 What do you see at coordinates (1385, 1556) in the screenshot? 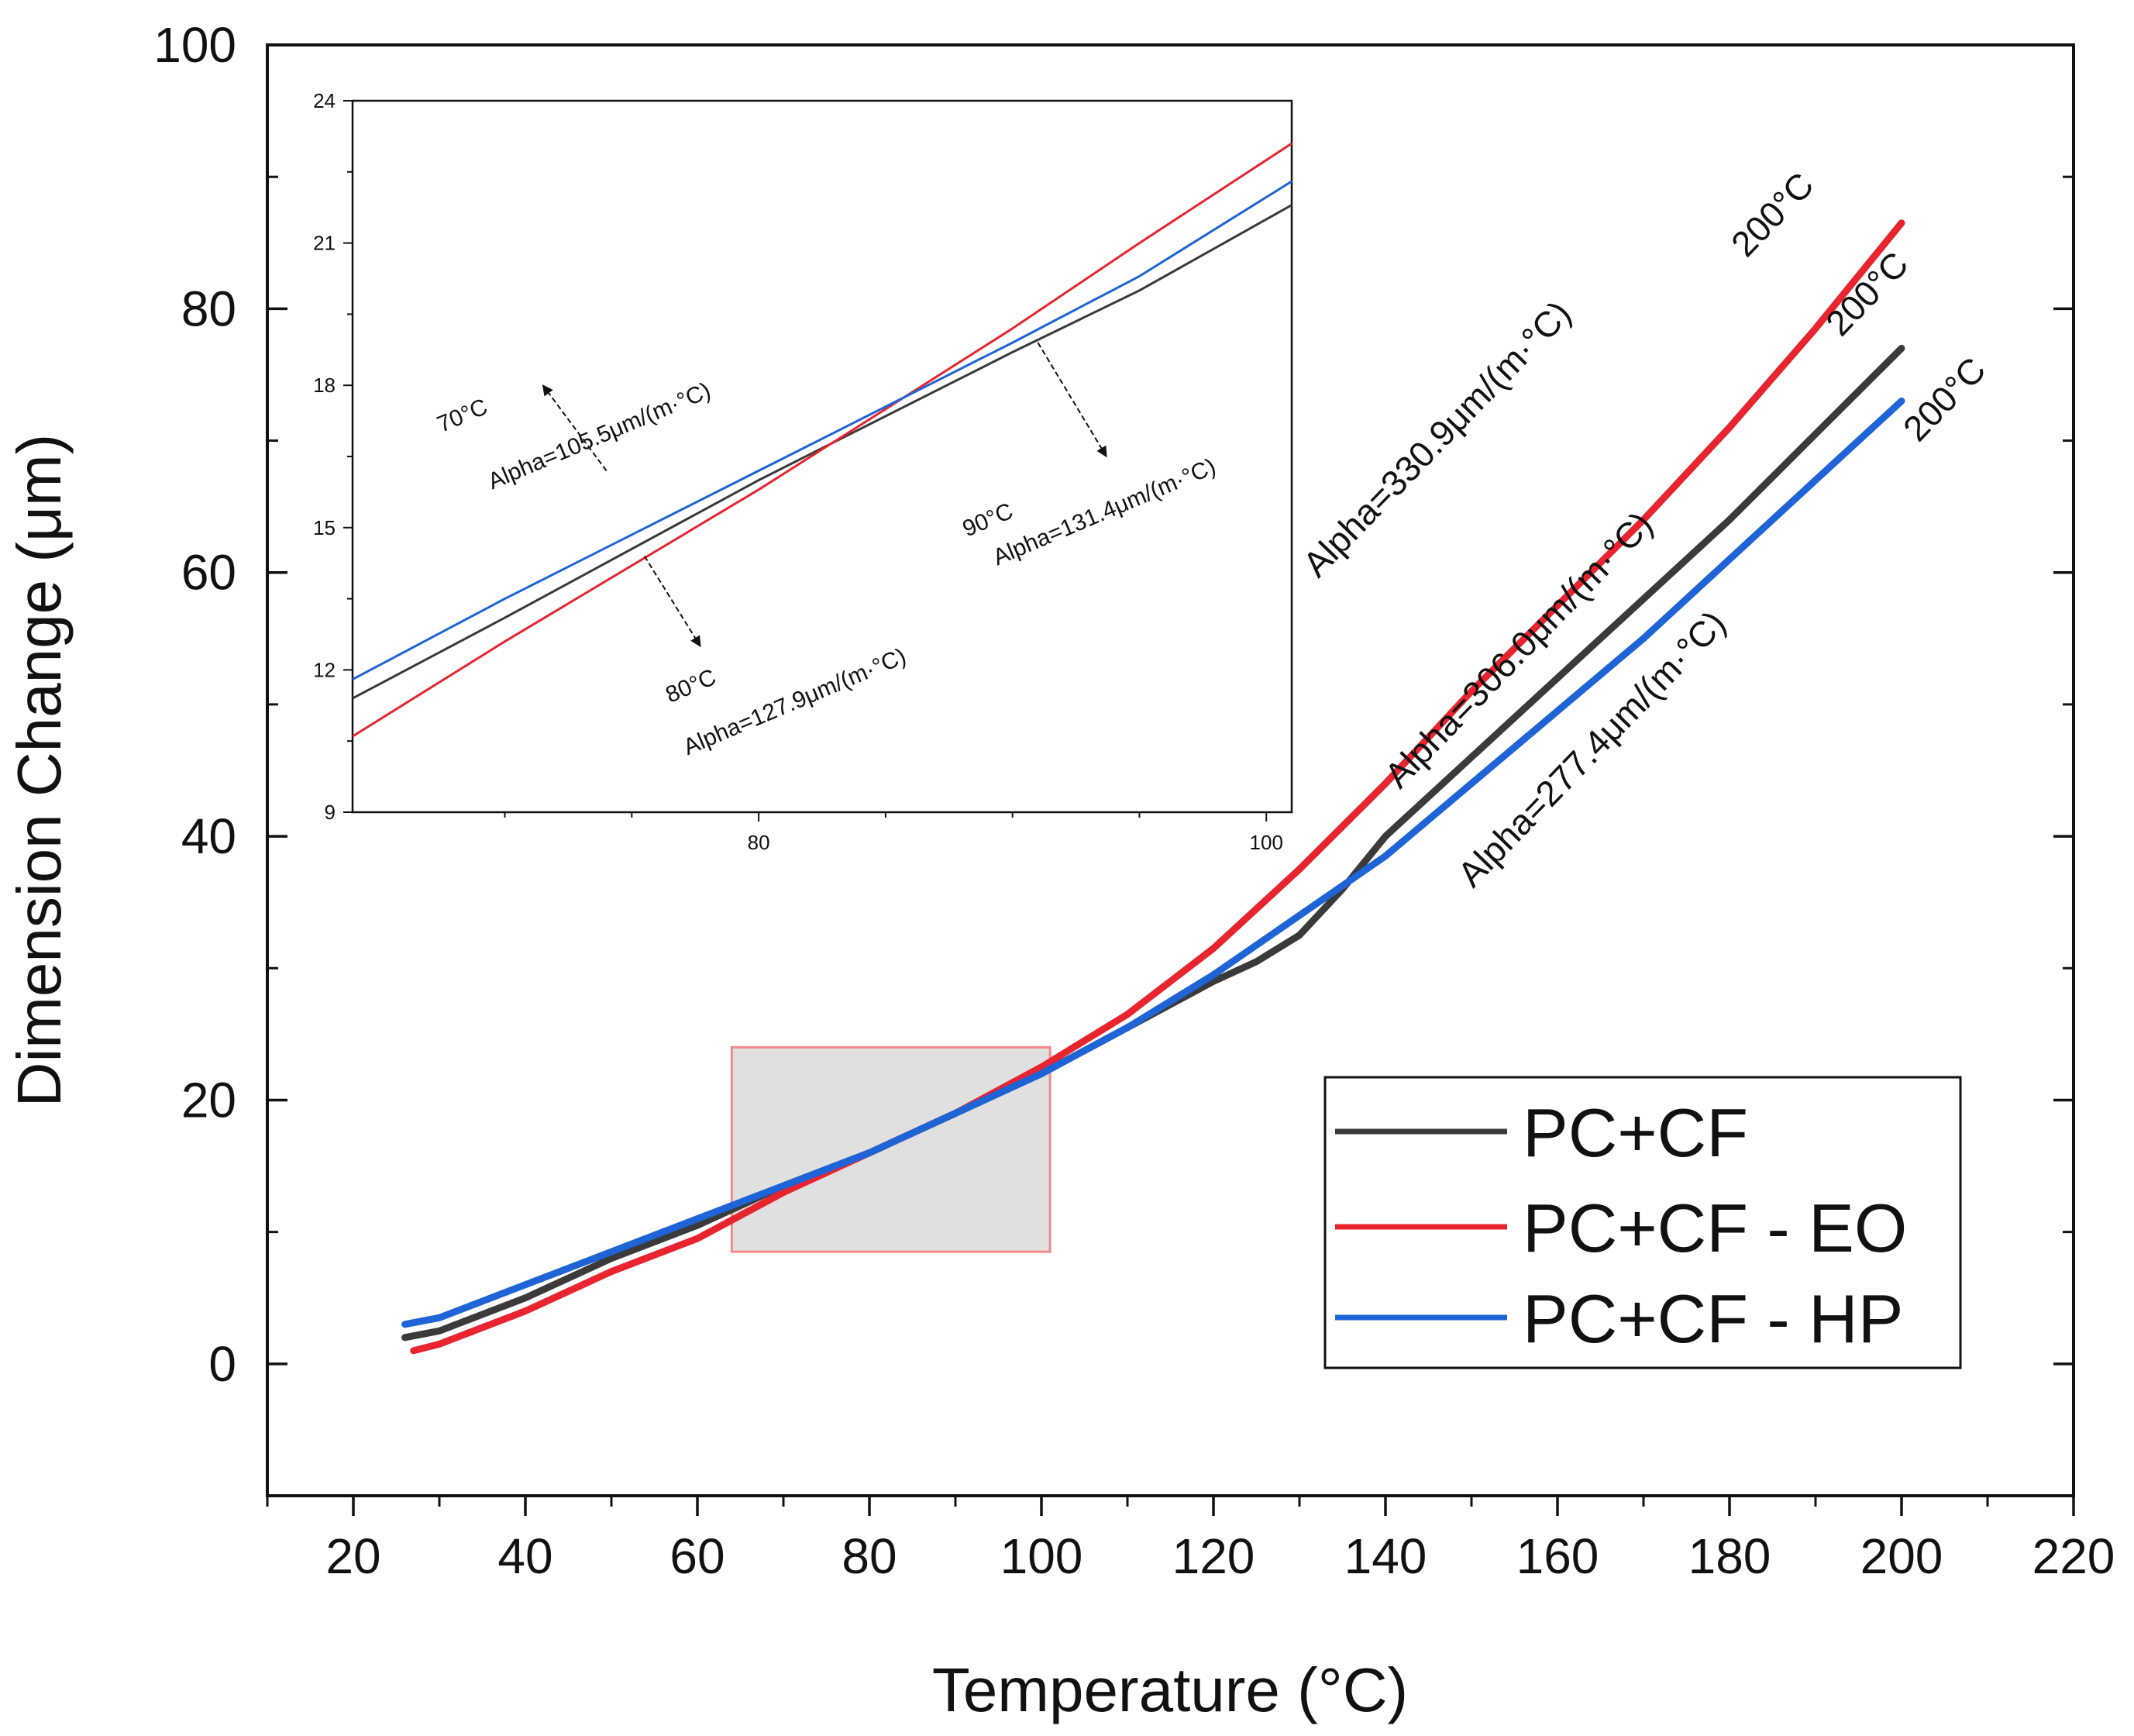
I see `x-tick-label: 140` at bounding box center [1385, 1556].